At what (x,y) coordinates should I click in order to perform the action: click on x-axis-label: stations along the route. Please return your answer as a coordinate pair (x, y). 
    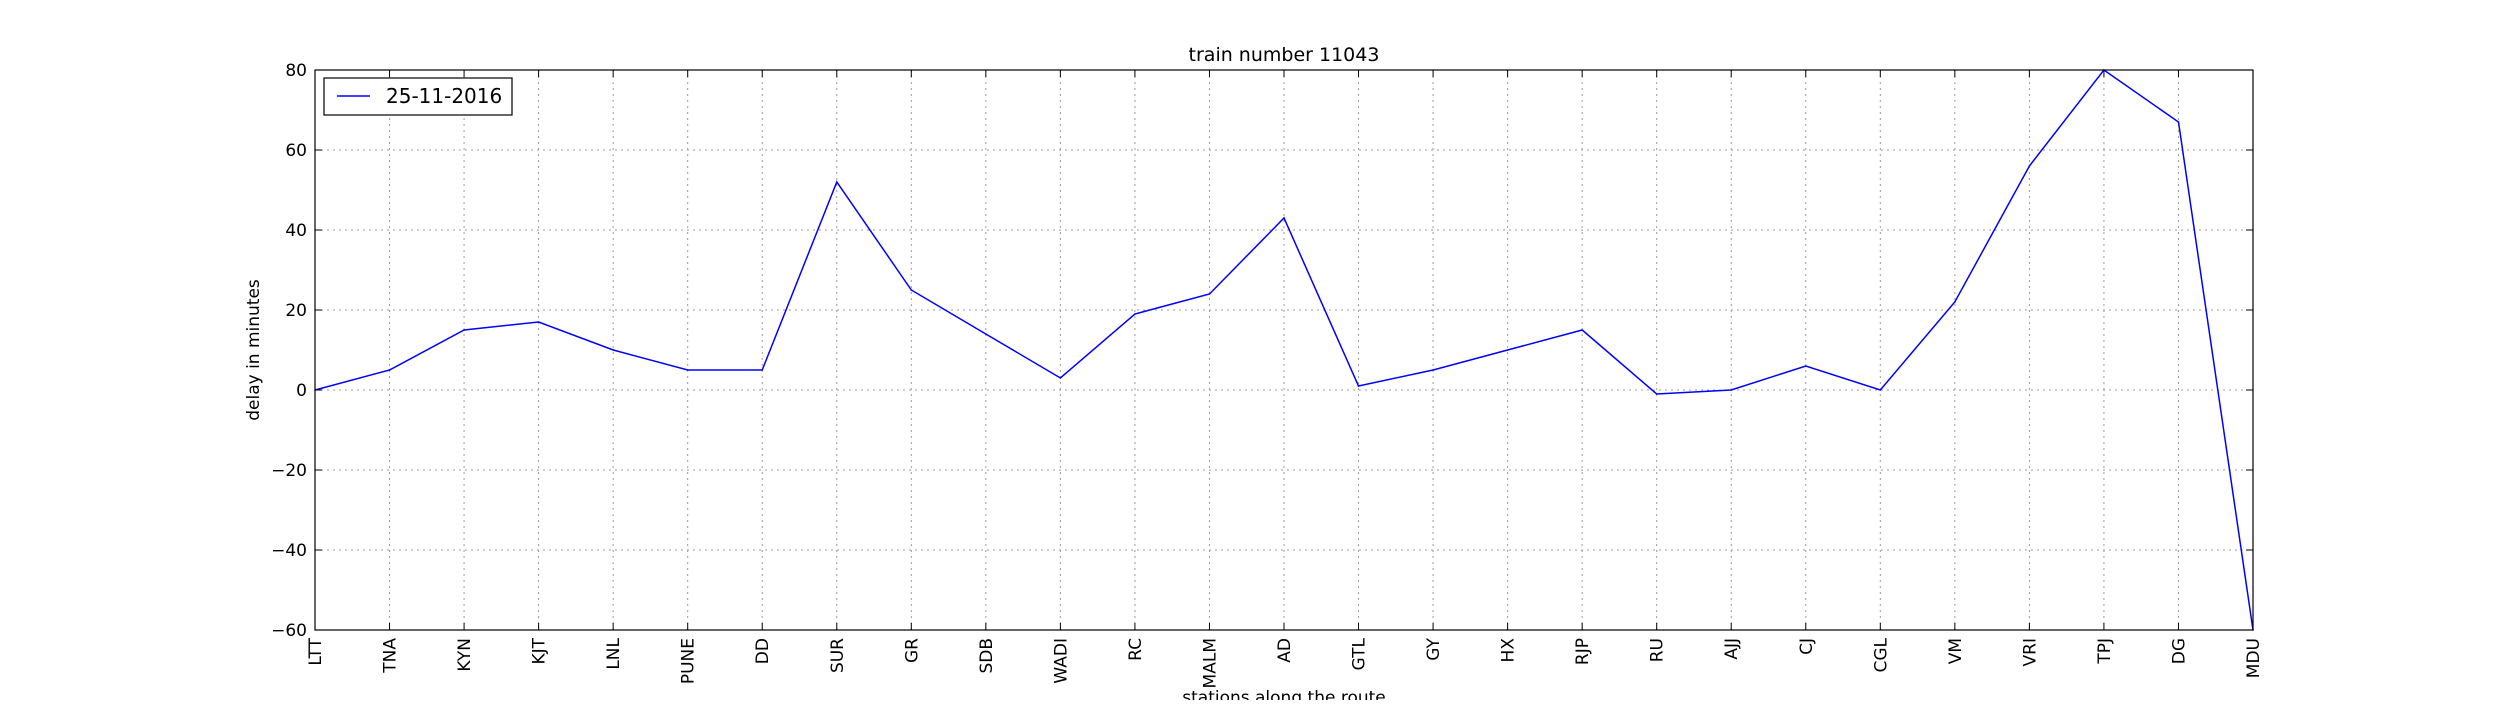
    Looking at the image, I should click on (1284, 694).